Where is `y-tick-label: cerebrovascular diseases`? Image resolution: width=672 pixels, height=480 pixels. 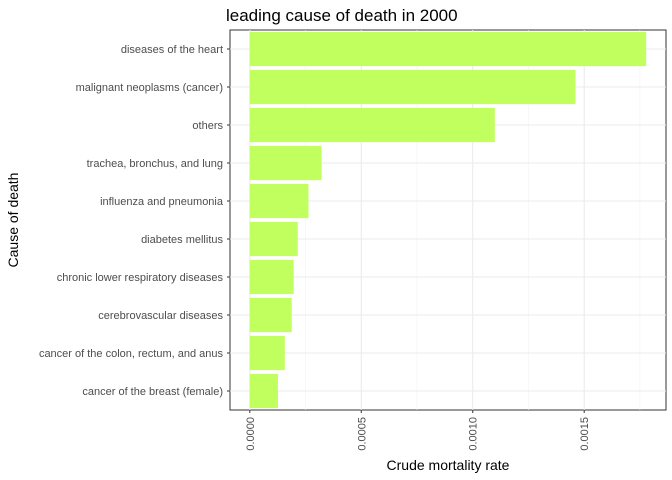
y-tick-label: cerebrovascular diseases is located at coordinates (160, 316).